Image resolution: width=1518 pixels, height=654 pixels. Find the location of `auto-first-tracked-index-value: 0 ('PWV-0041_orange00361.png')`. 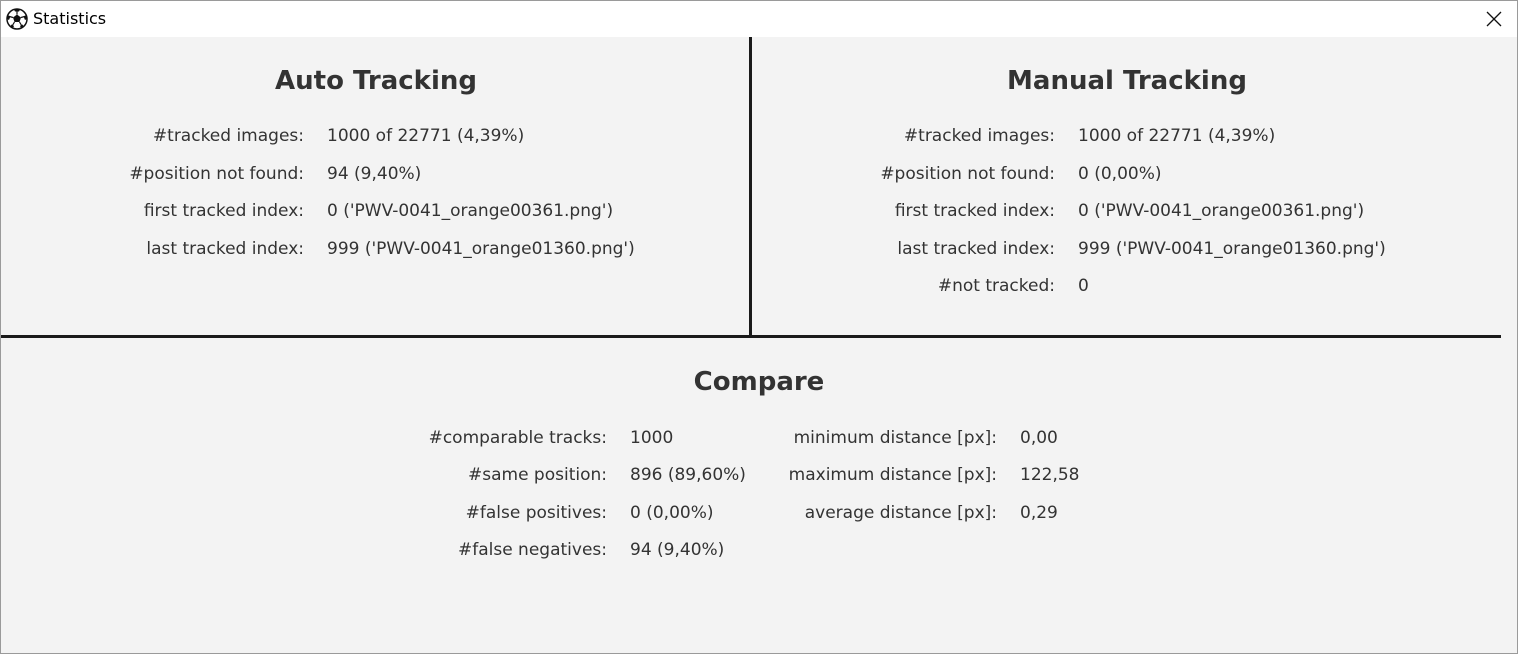

auto-first-tracked-index-value: 0 ('PWV-0041_orange00361.png') is located at coordinates (470, 211).